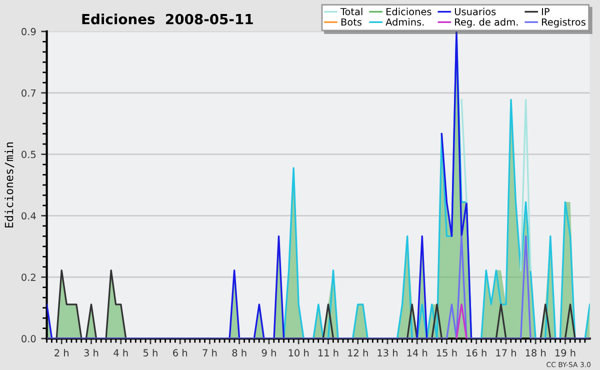 Image resolution: width=600 pixels, height=370 pixels. I want to click on y-tick-label: 0.5, so click(29, 154).